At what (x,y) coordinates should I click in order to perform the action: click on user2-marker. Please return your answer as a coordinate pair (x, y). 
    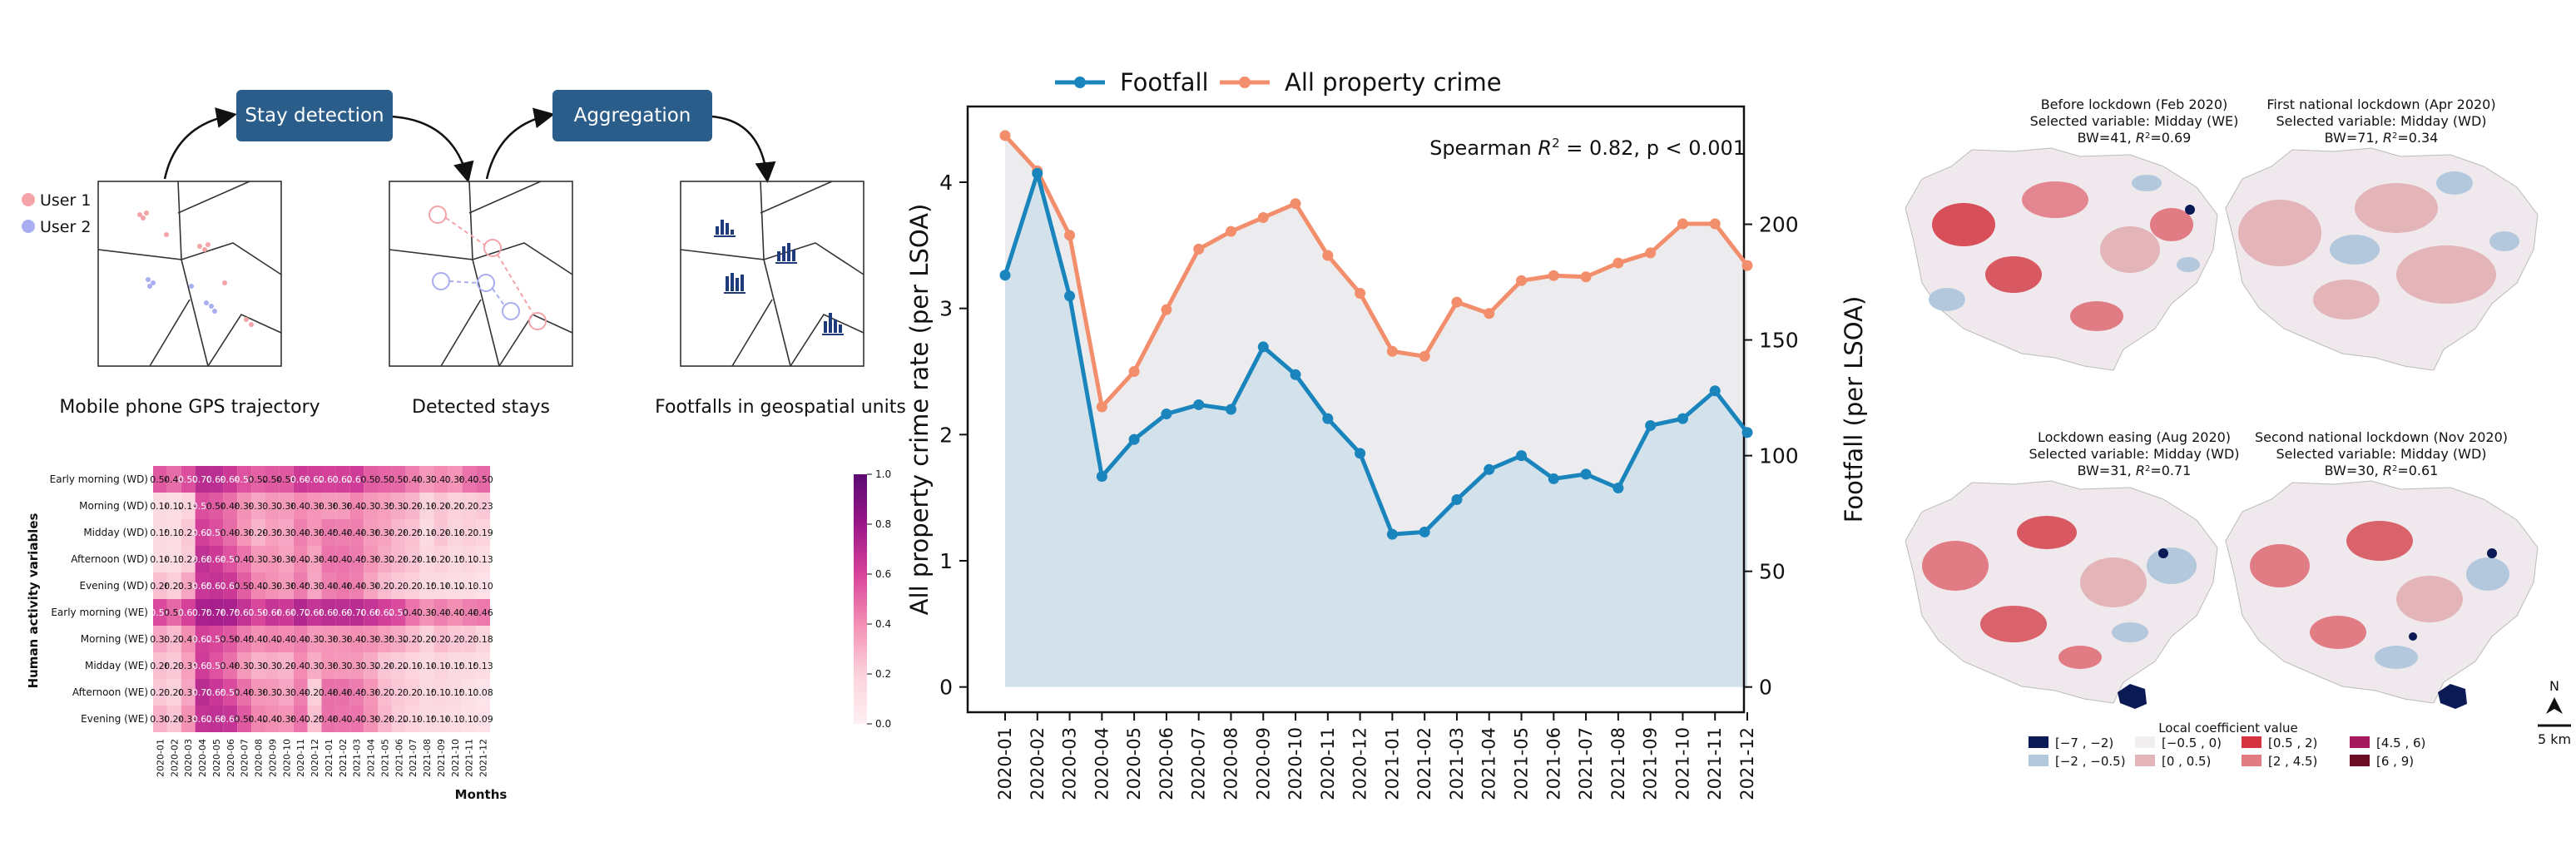
    Looking at the image, I should click on (28, 227).